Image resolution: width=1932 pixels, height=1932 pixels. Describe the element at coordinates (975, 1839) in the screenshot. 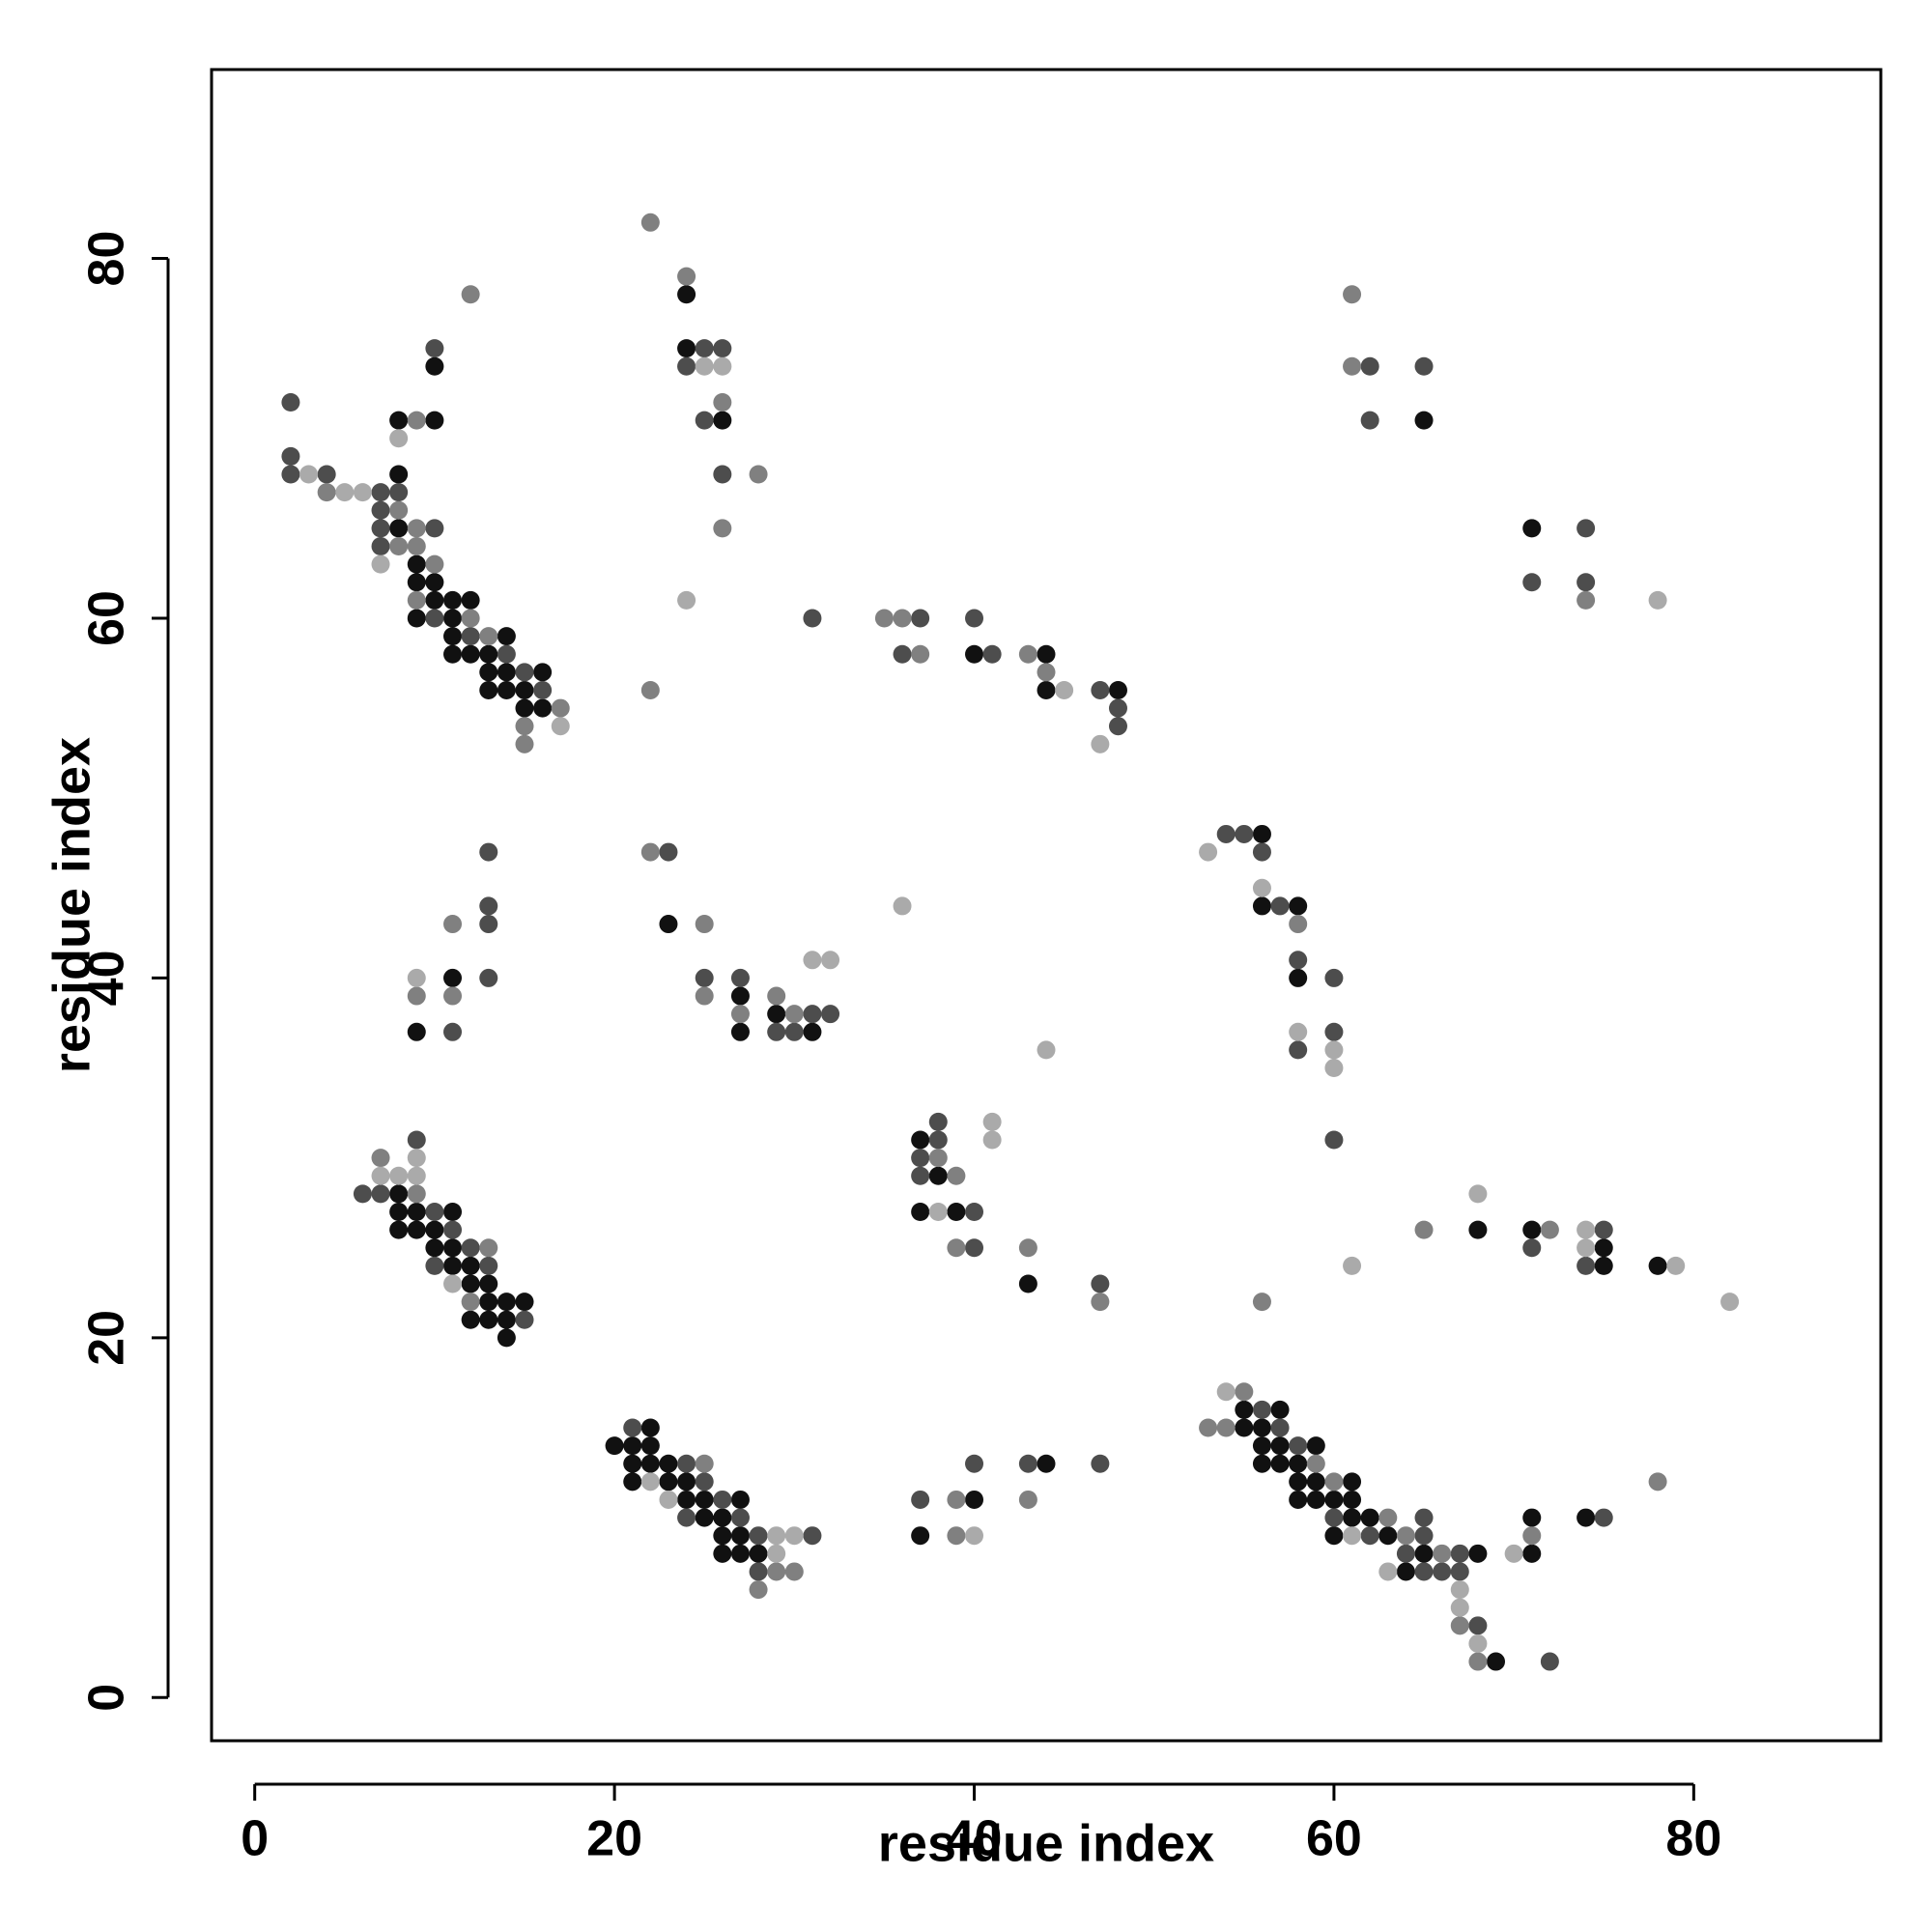

I see `x-tick-label: 40` at that location.